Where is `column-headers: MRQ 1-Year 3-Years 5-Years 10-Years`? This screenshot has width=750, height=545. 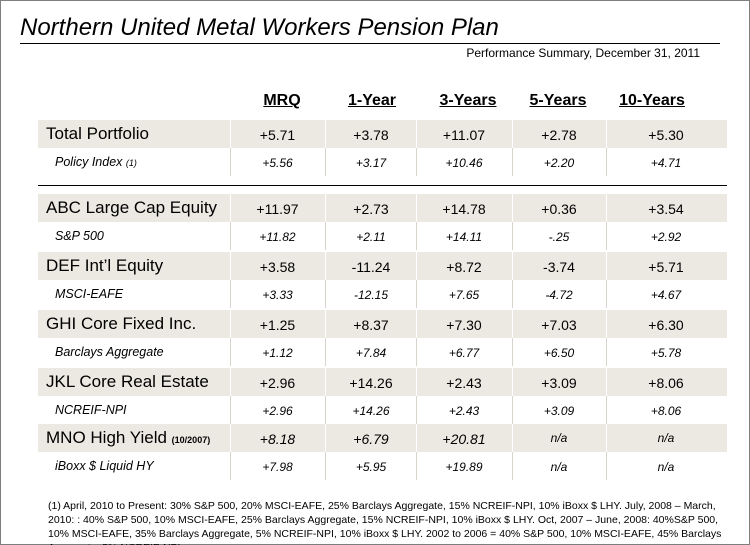 column-headers: MRQ 1-Year 3-Years 5-Years 10-Years is located at coordinates (375, 104).